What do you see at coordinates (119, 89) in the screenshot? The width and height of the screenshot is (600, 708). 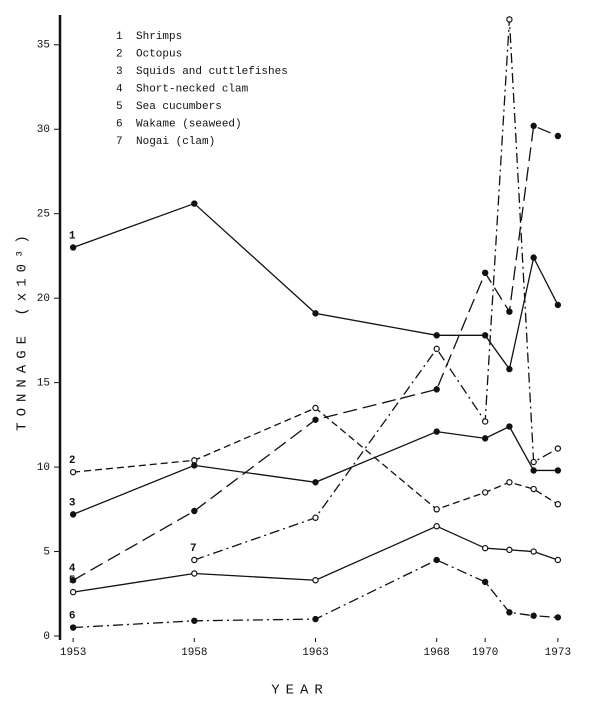 I see `legend-number: 4` at bounding box center [119, 89].